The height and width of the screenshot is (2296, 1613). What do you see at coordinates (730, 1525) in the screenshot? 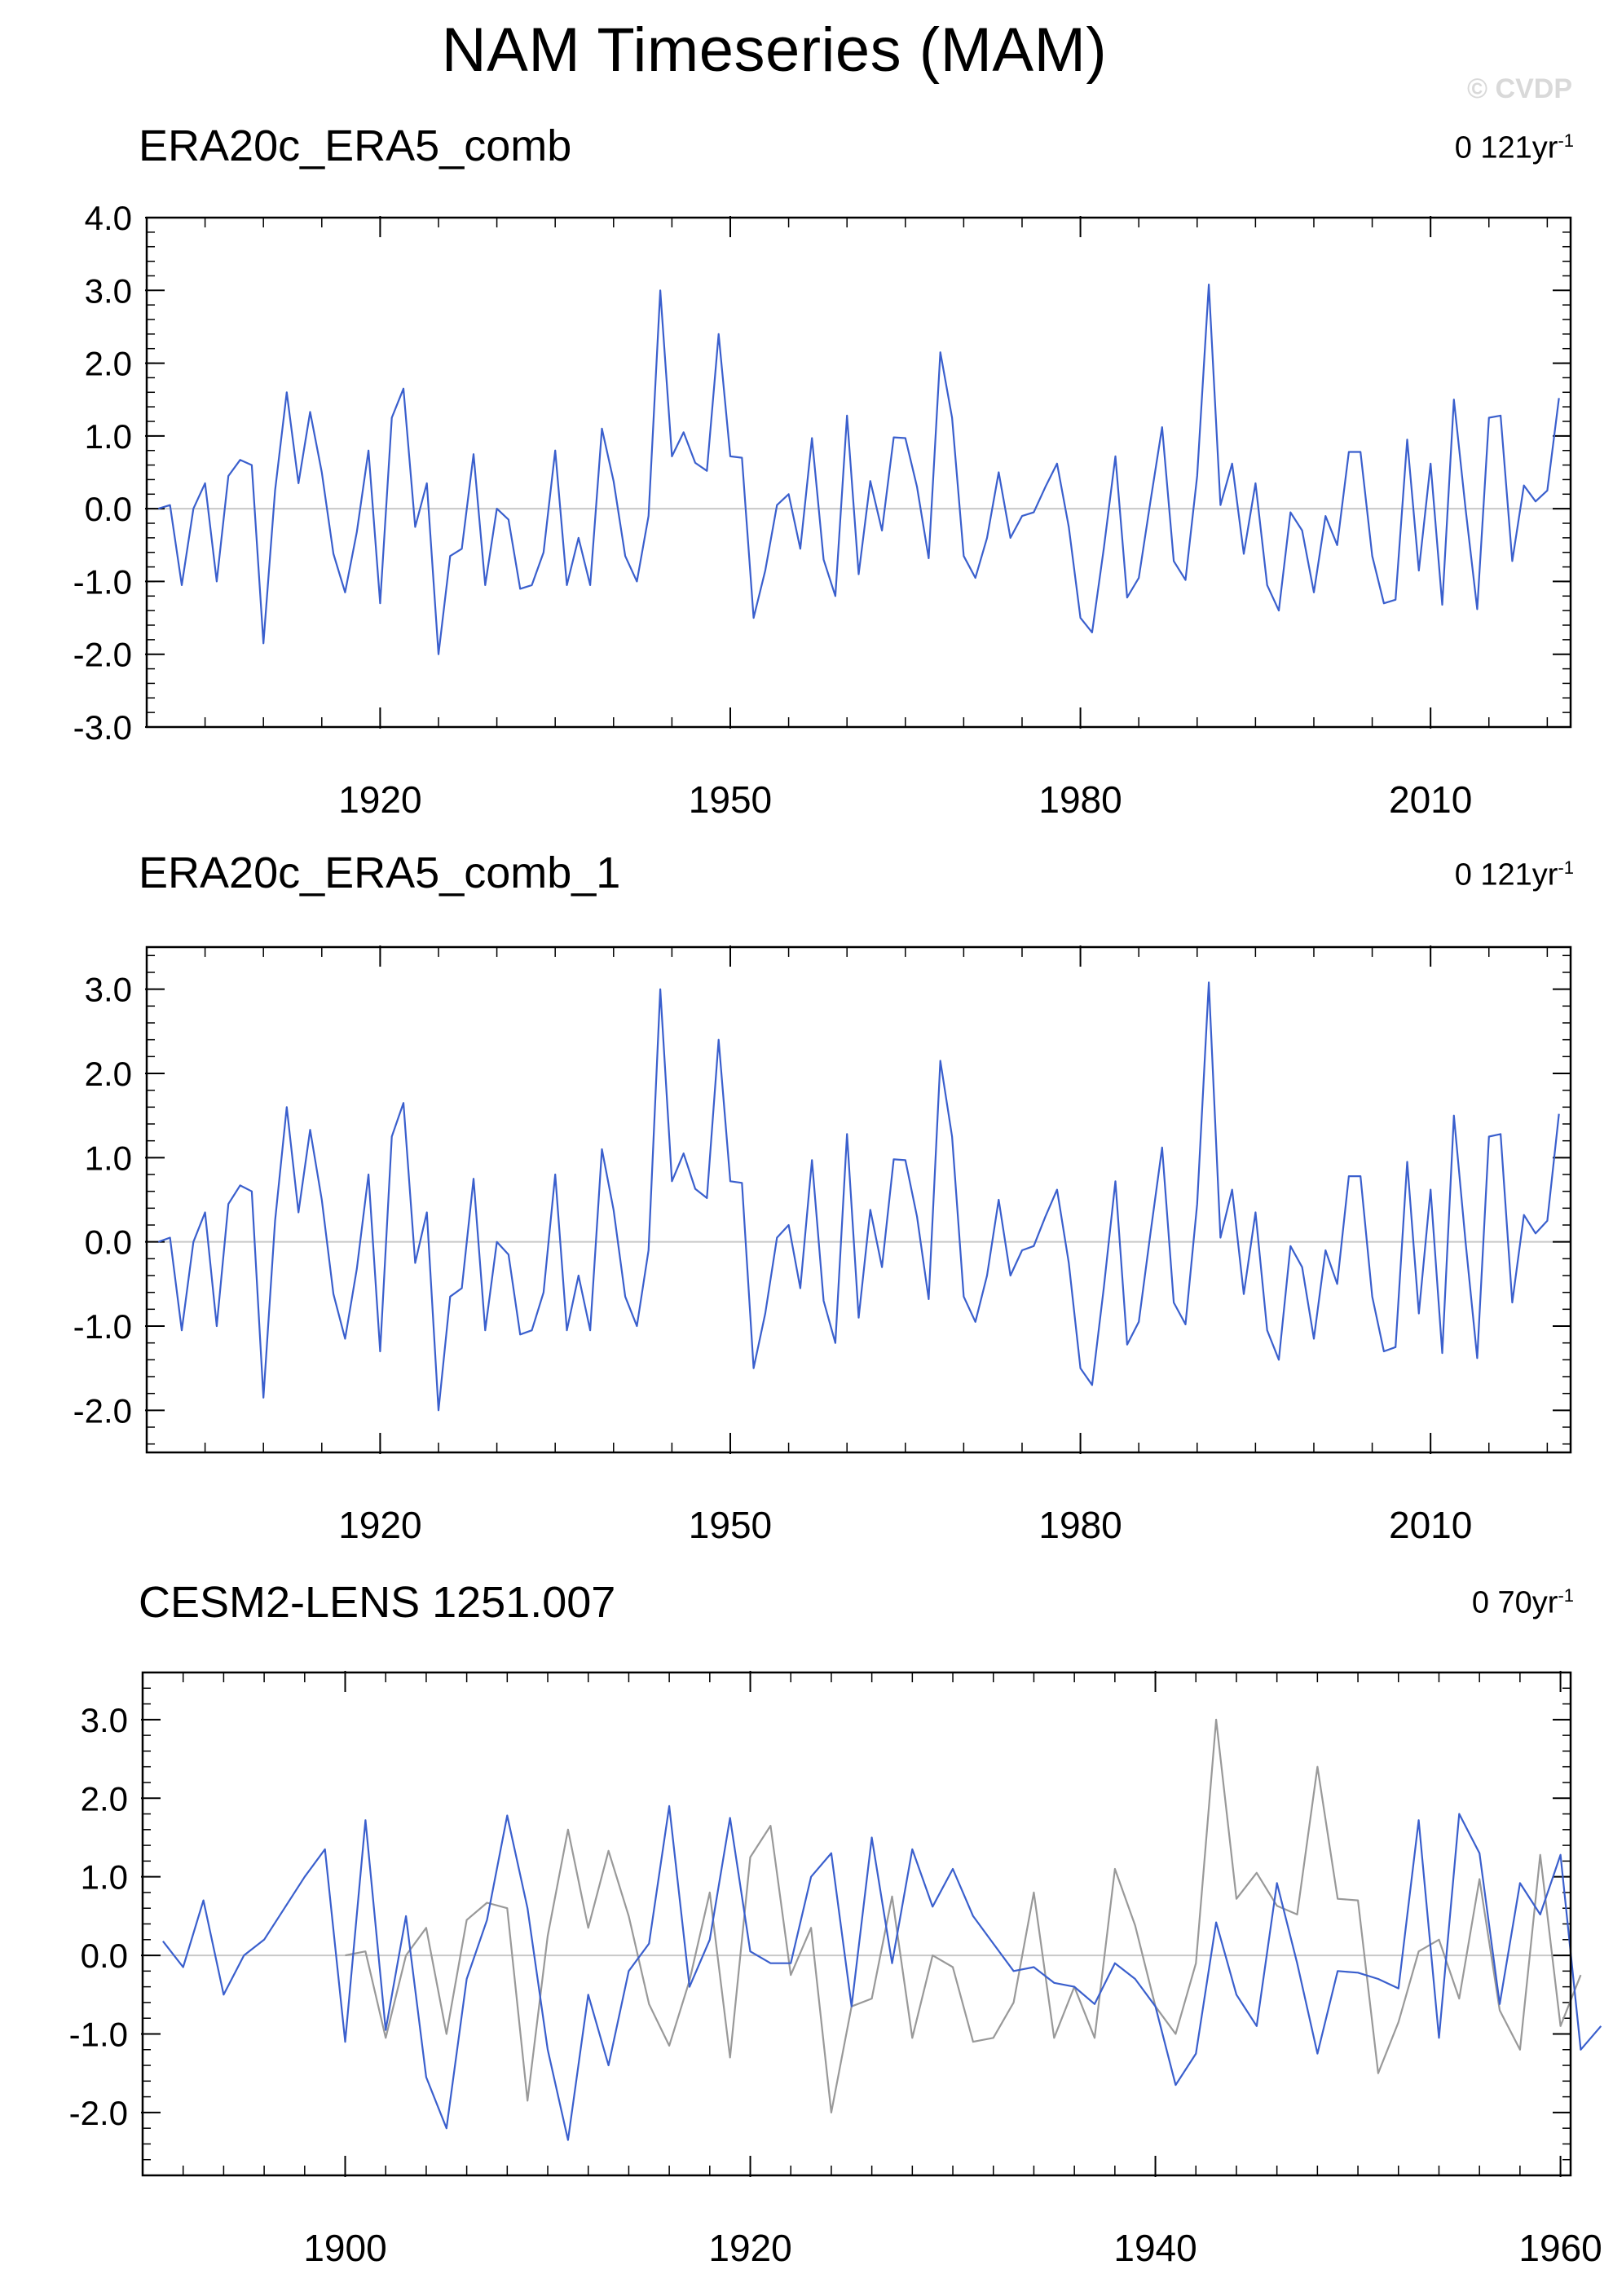
I see `panel-2-x-tick-label: 1950` at bounding box center [730, 1525].